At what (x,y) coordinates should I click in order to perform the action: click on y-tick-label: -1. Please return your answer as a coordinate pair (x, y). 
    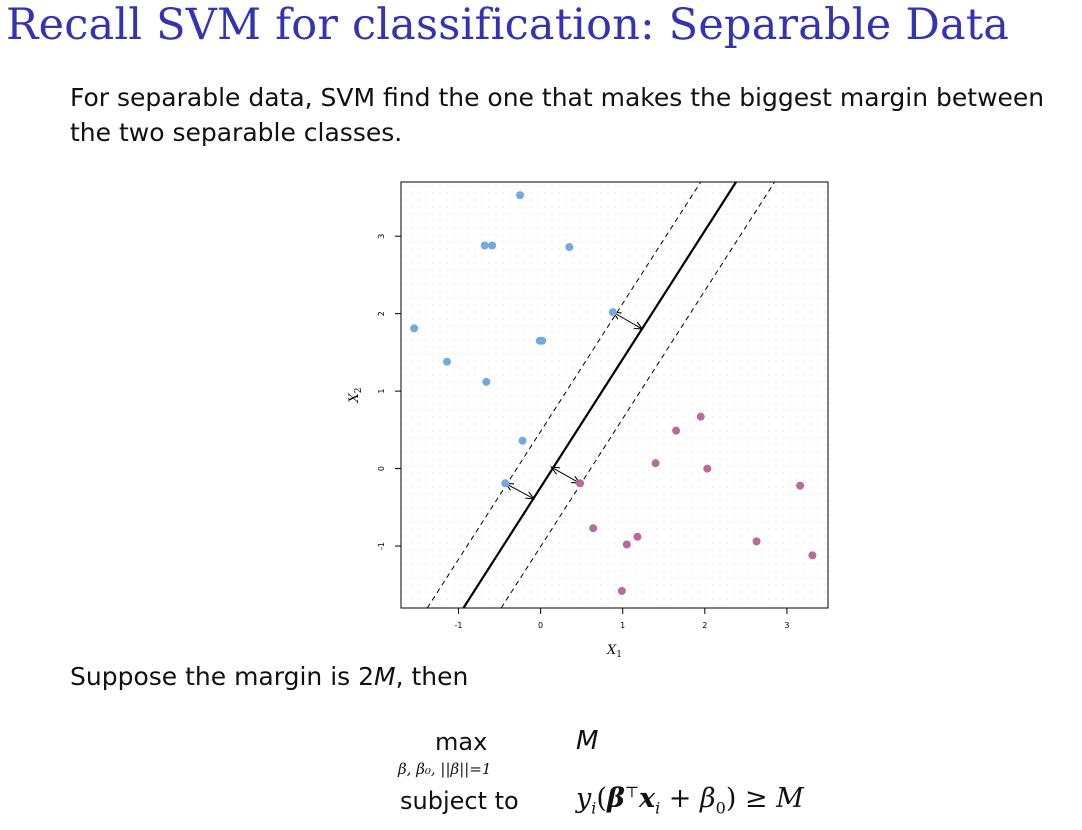
    Looking at the image, I should click on (381, 546).